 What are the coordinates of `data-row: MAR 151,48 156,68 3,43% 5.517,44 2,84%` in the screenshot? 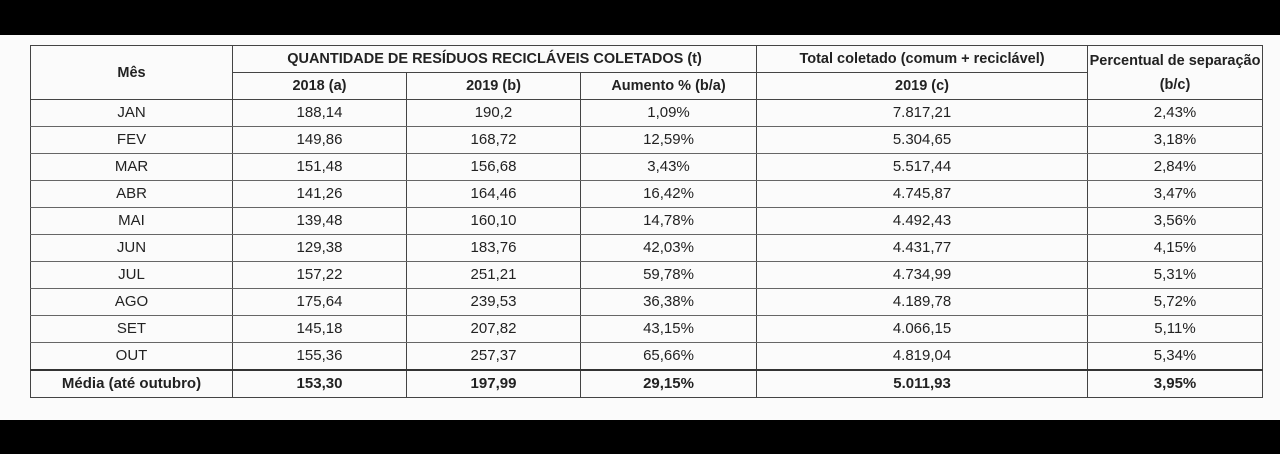 It's located at (647, 167).